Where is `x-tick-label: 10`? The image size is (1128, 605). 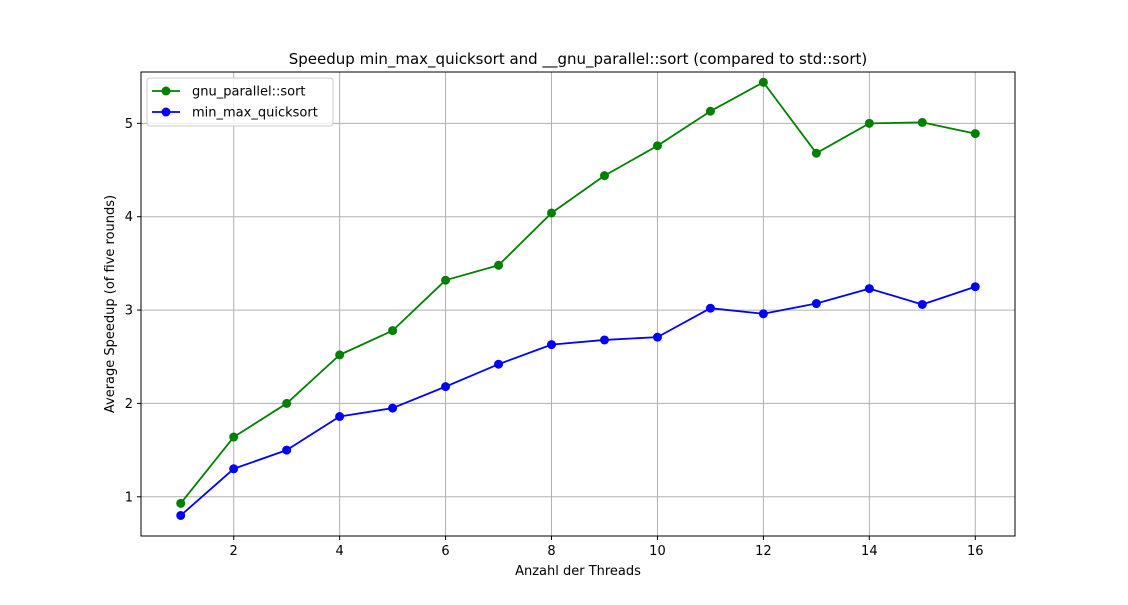
x-tick-label: 10 is located at coordinates (657, 551).